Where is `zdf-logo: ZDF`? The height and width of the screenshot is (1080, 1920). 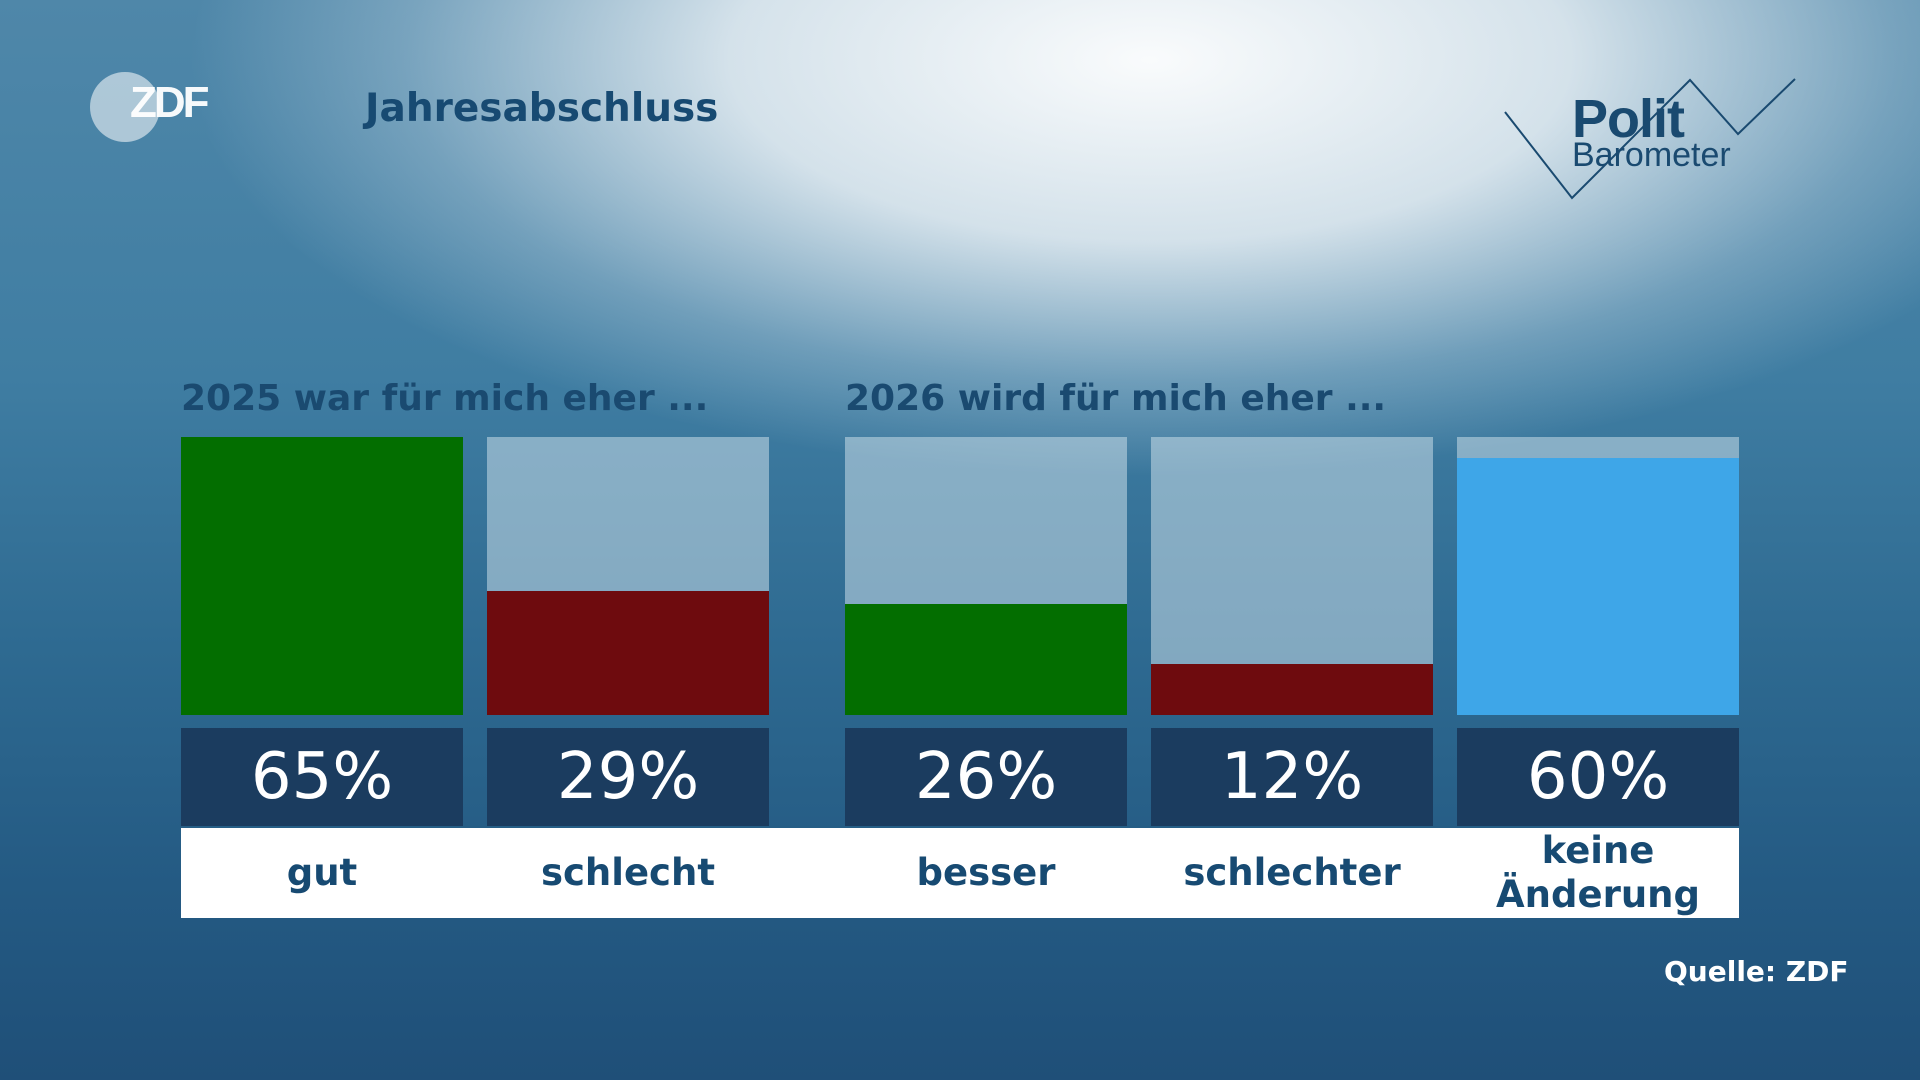
zdf-logo: ZDF is located at coordinates (155, 108).